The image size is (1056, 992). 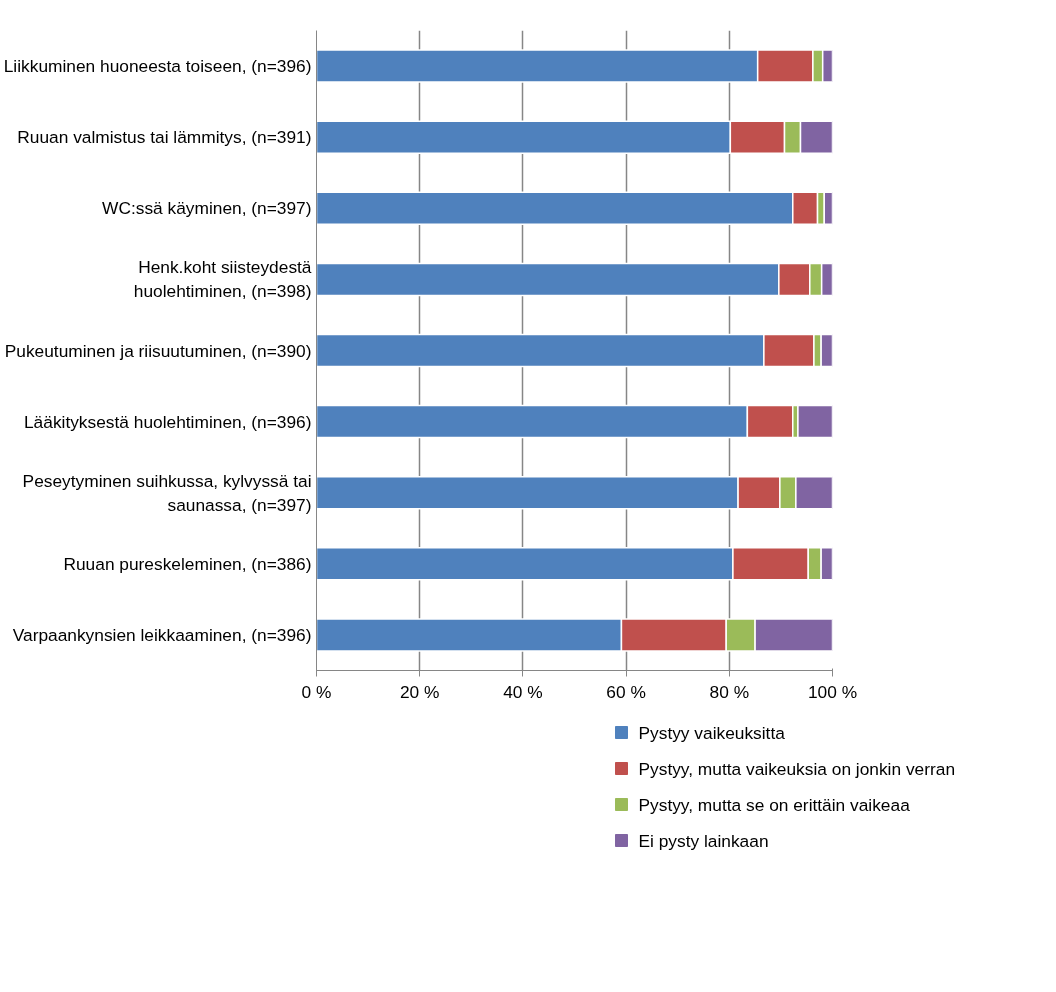 What do you see at coordinates (729, 691) in the screenshot?
I see `x-tick-label: 80 %` at bounding box center [729, 691].